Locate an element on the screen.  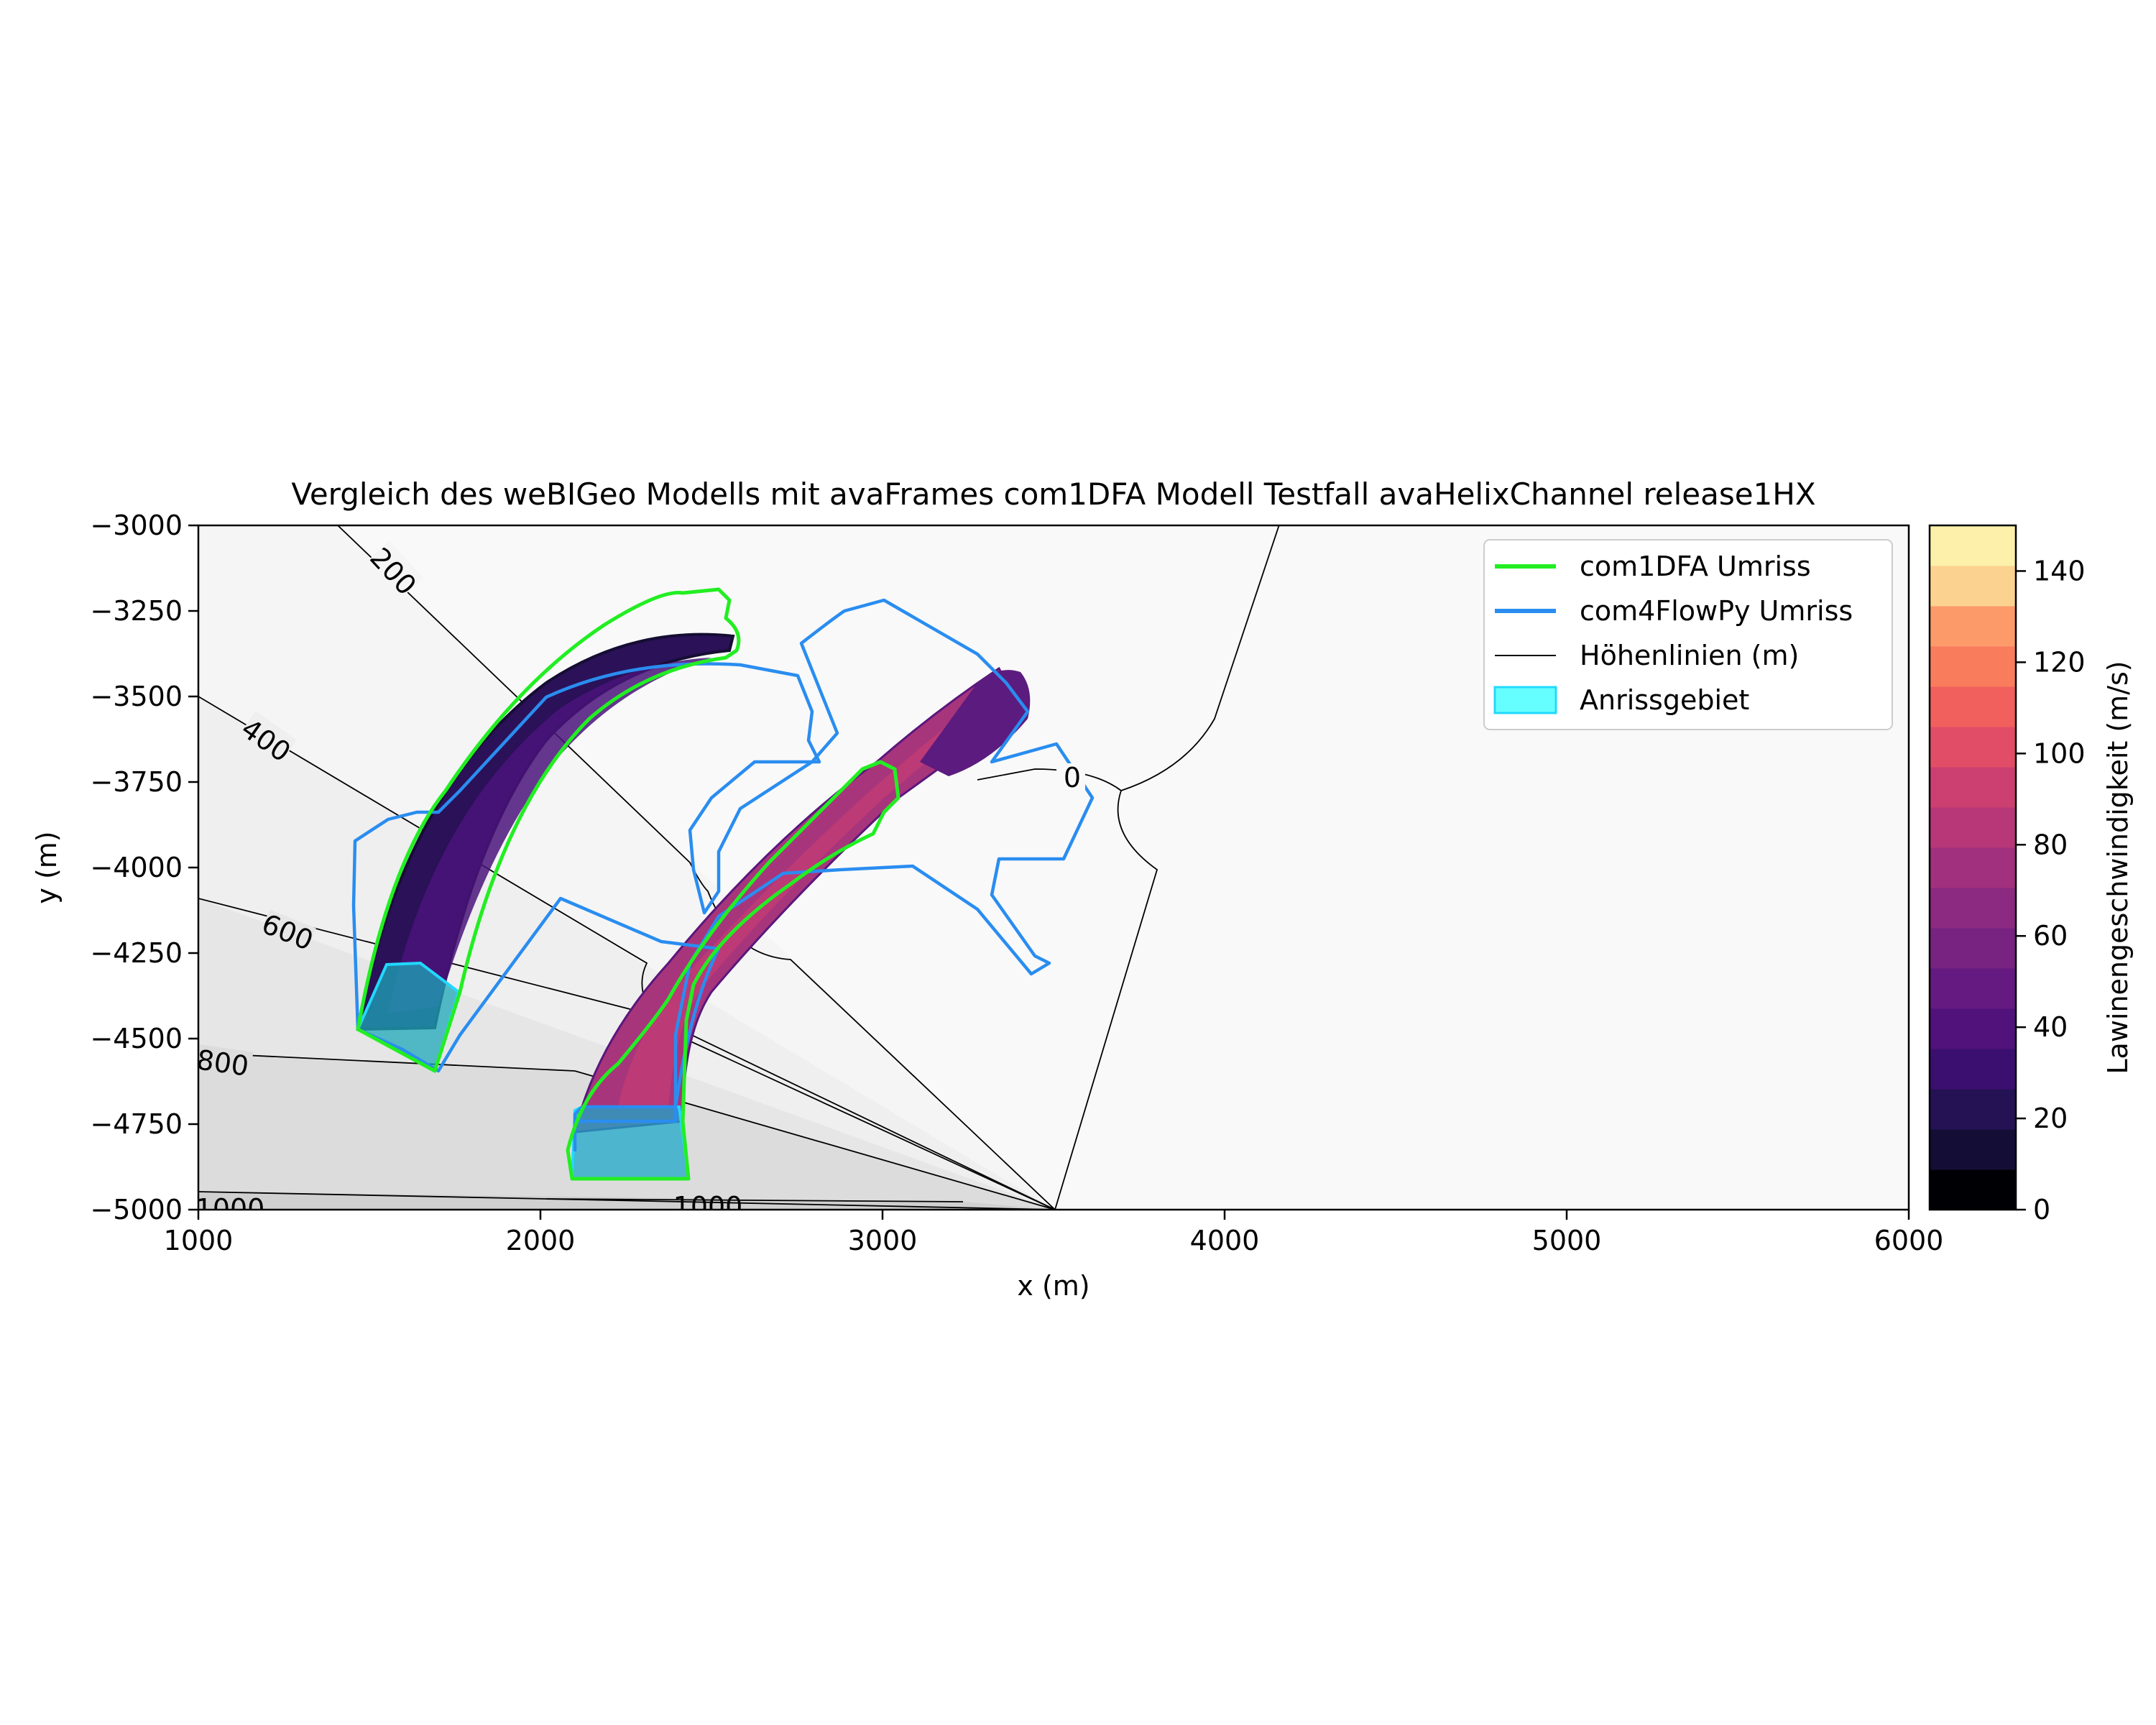
x-tick-label: 6000 is located at coordinates (1909, 1240).